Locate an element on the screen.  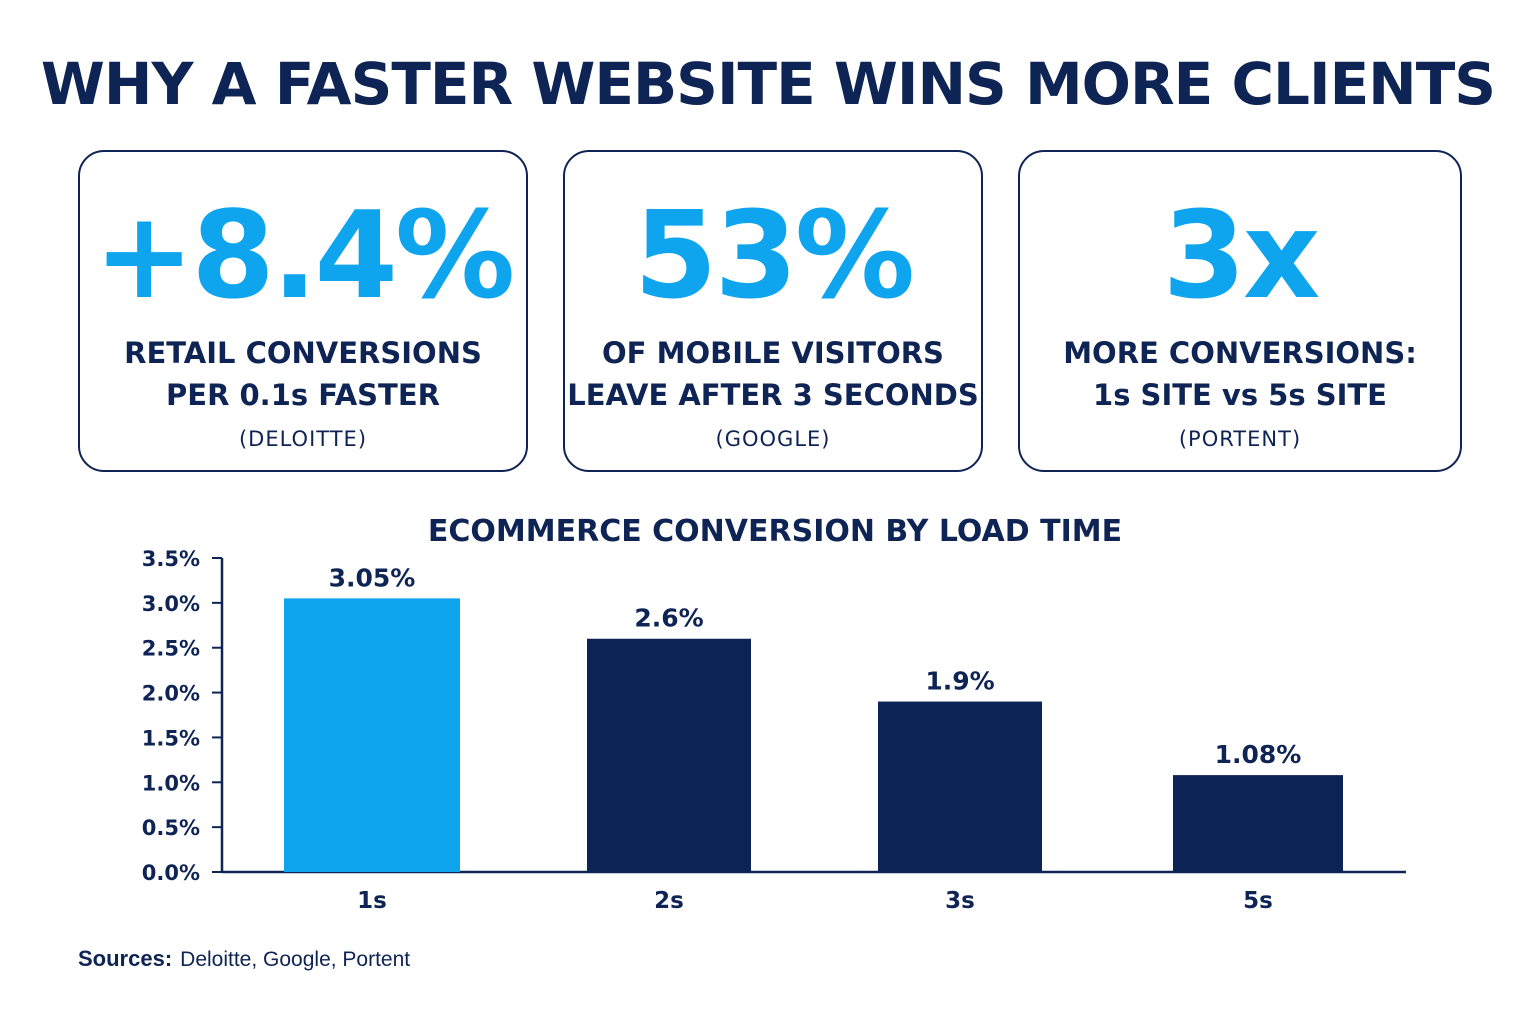
y-tick-label: 0.5% is located at coordinates (171, 828).